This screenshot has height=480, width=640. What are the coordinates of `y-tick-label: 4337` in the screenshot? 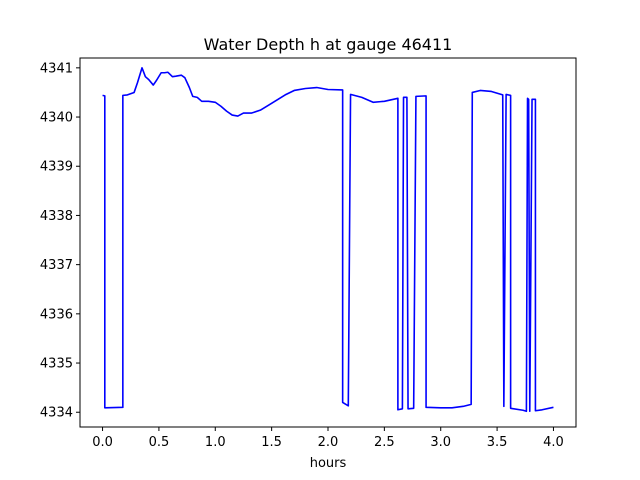 It's located at (56, 265).